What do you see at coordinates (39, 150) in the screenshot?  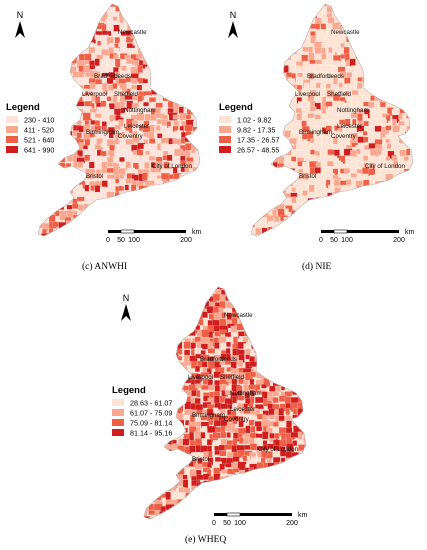 I see `legend-label: 641 - 990` at bounding box center [39, 150].